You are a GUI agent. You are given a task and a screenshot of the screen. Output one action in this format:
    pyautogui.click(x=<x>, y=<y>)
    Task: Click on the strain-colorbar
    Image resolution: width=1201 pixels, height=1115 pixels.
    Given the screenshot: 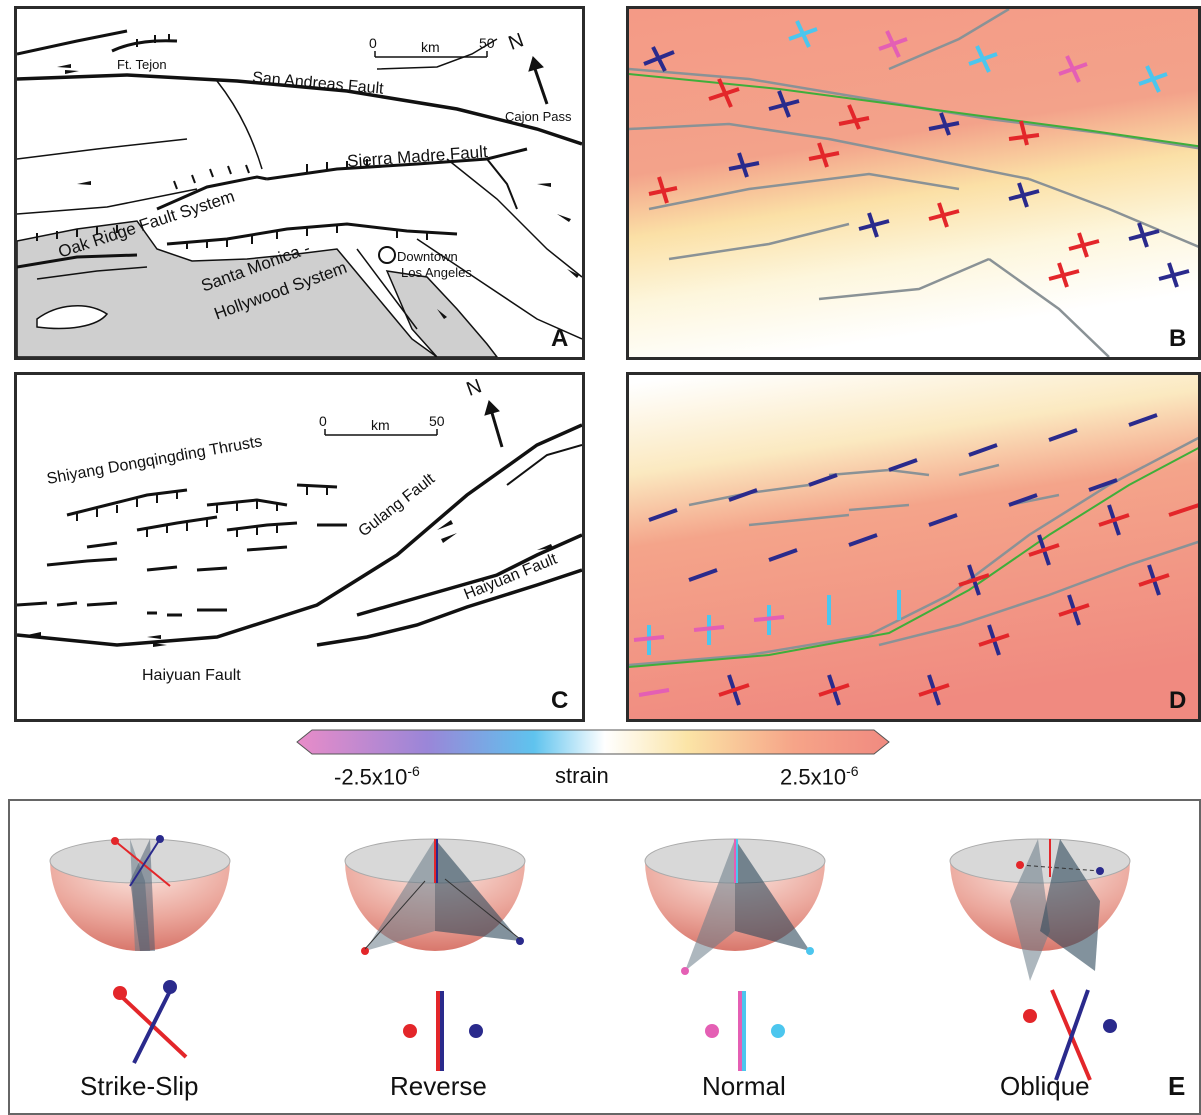 What is the action you would take?
    pyautogui.click(x=593, y=742)
    